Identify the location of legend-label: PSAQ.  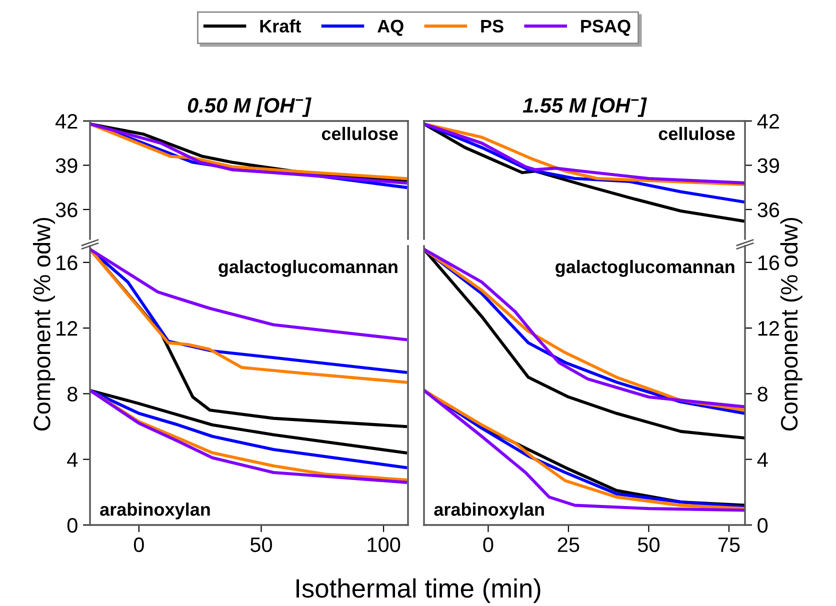
(605, 28).